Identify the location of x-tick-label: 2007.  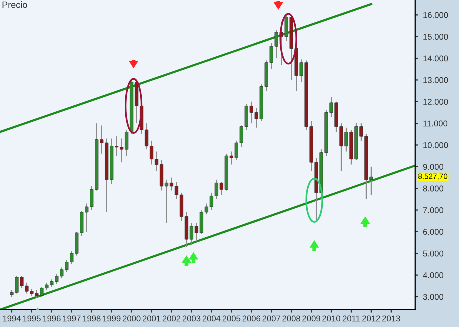
(271, 319).